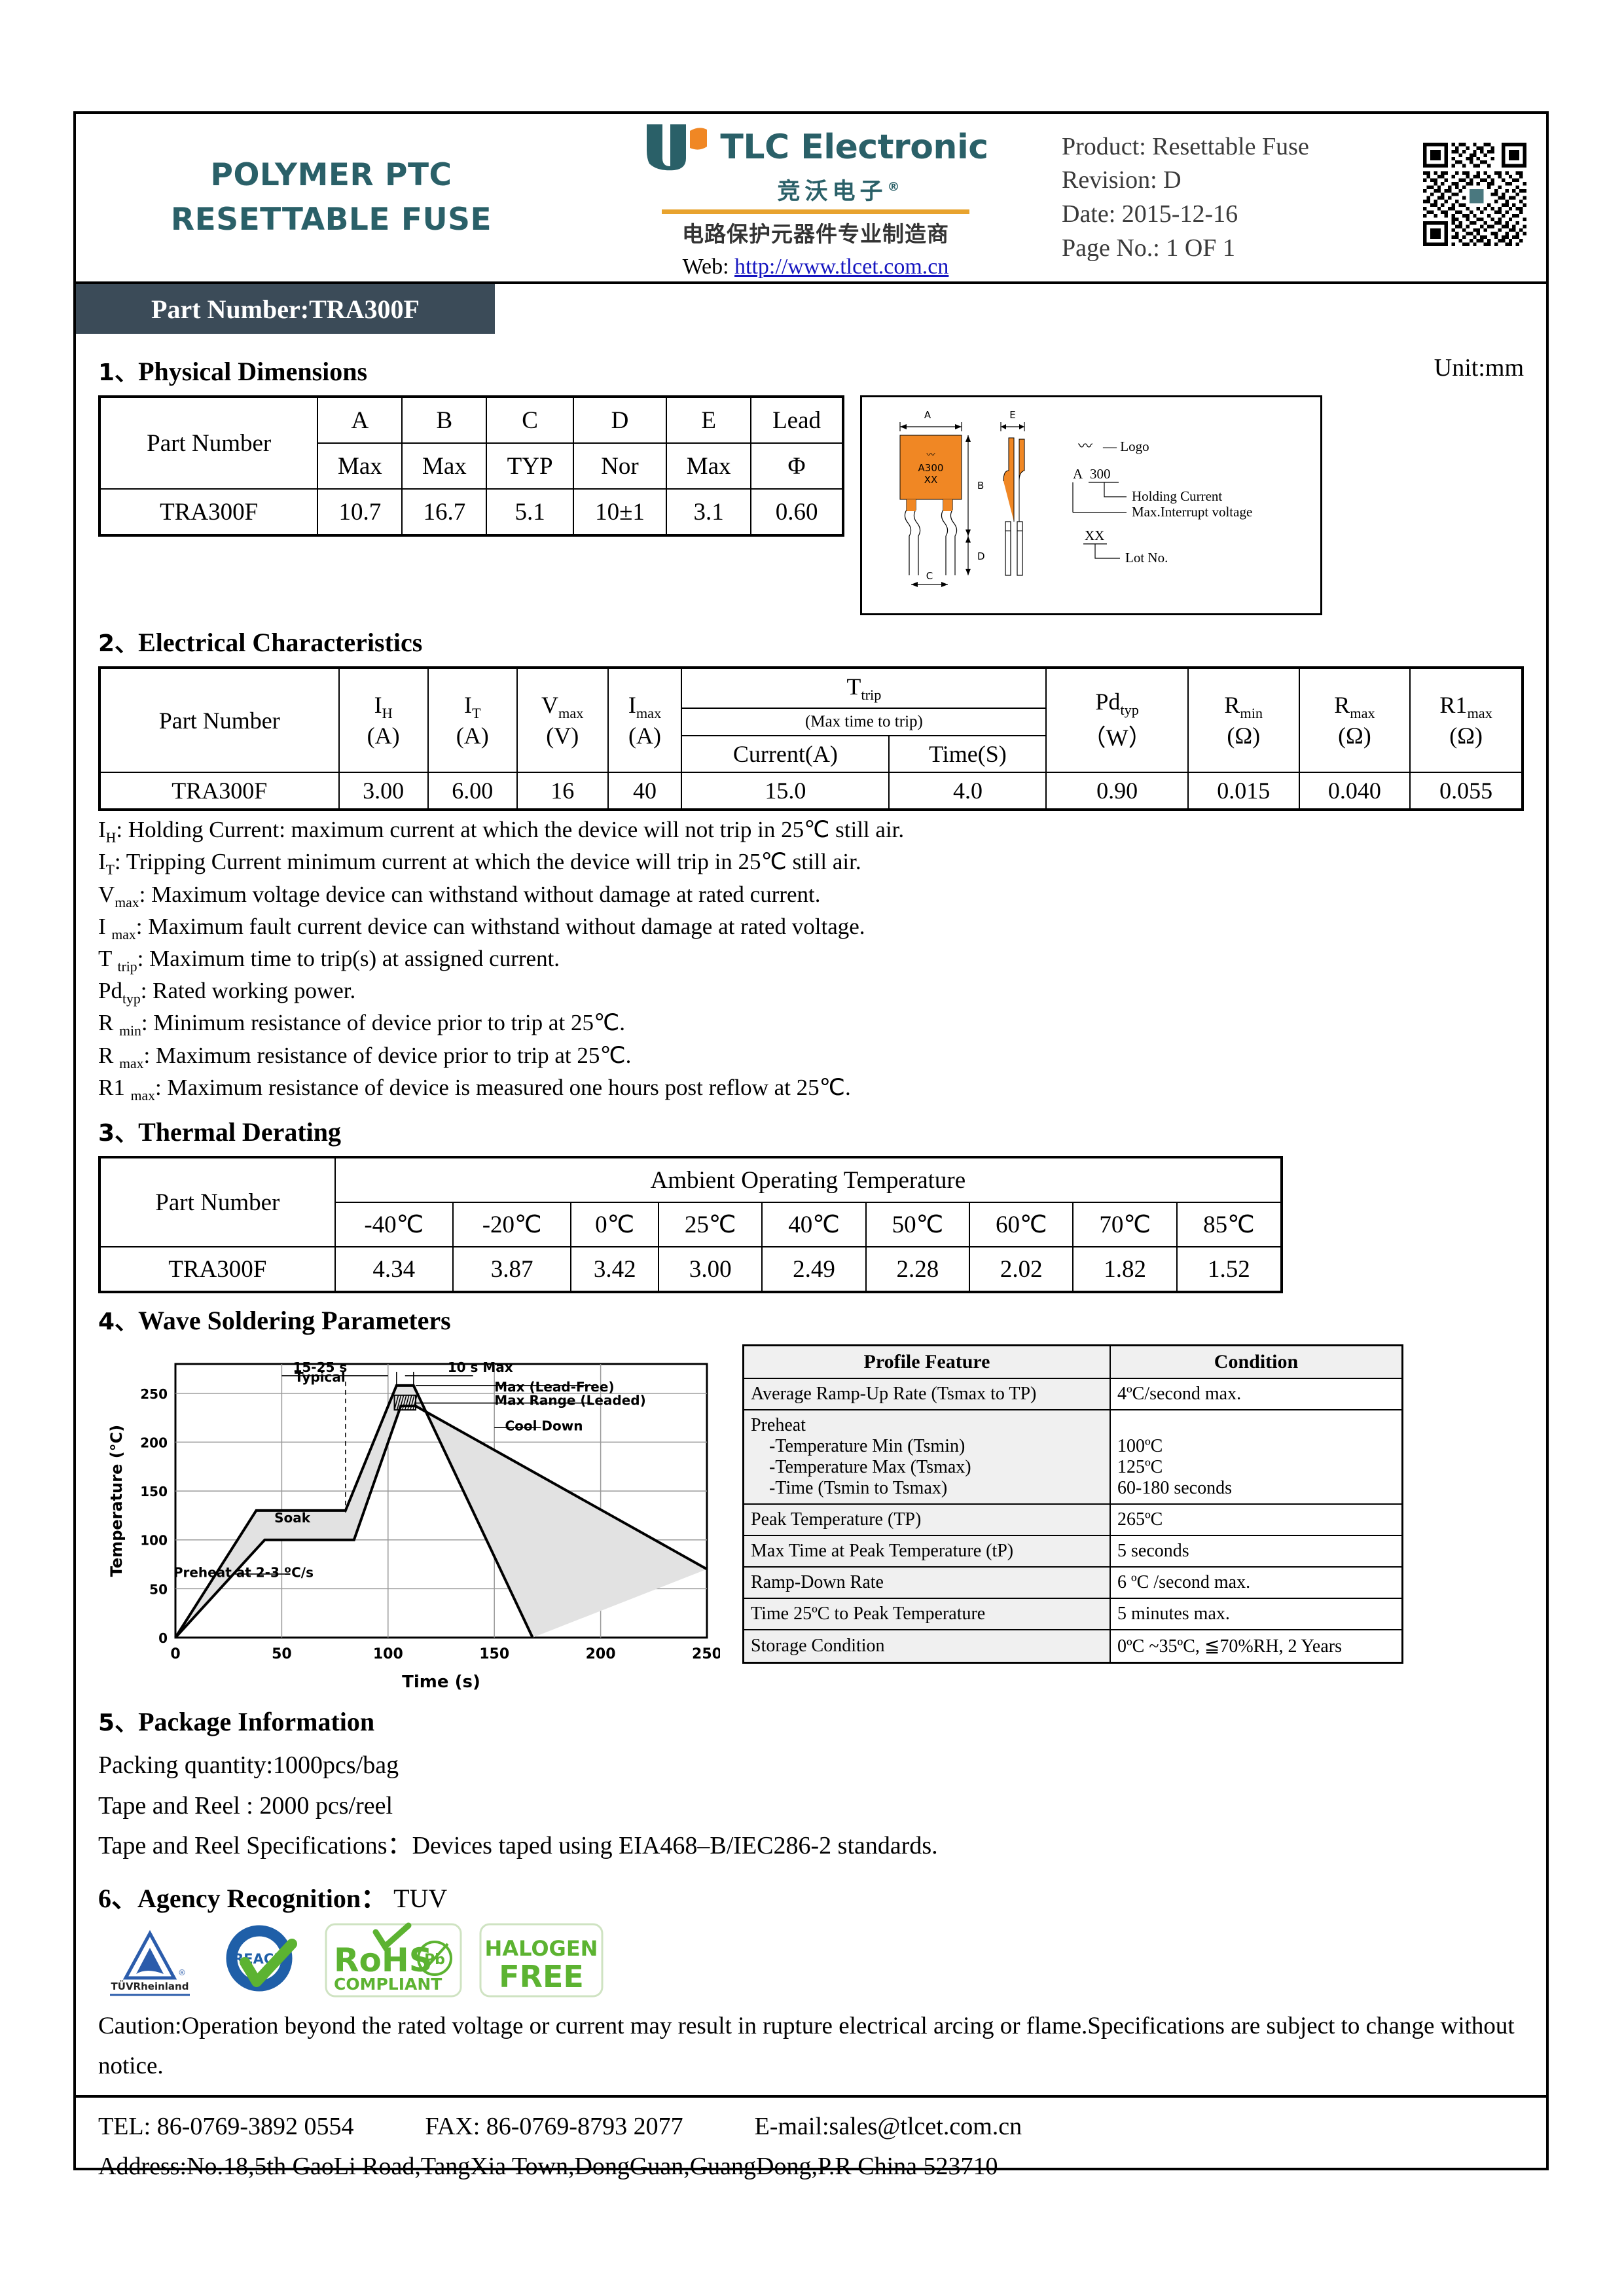 This screenshot has height=2296, width=1624. What do you see at coordinates (811, 1131) in the screenshot?
I see `section-3-heading: 3、Thermal Derating` at bounding box center [811, 1131].